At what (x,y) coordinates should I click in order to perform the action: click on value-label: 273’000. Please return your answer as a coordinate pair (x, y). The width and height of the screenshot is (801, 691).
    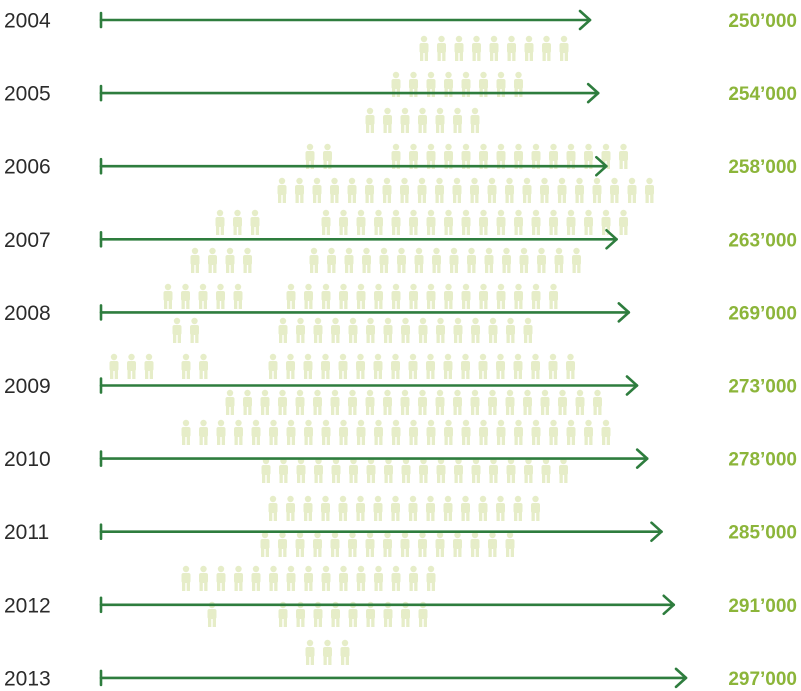
    Looking at the image, I should click on (762, 387).